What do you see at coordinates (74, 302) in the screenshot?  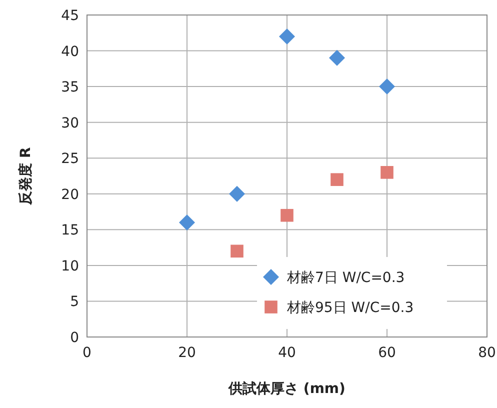 I see `y-tick-label: 5` at bounding box center [74, 302].